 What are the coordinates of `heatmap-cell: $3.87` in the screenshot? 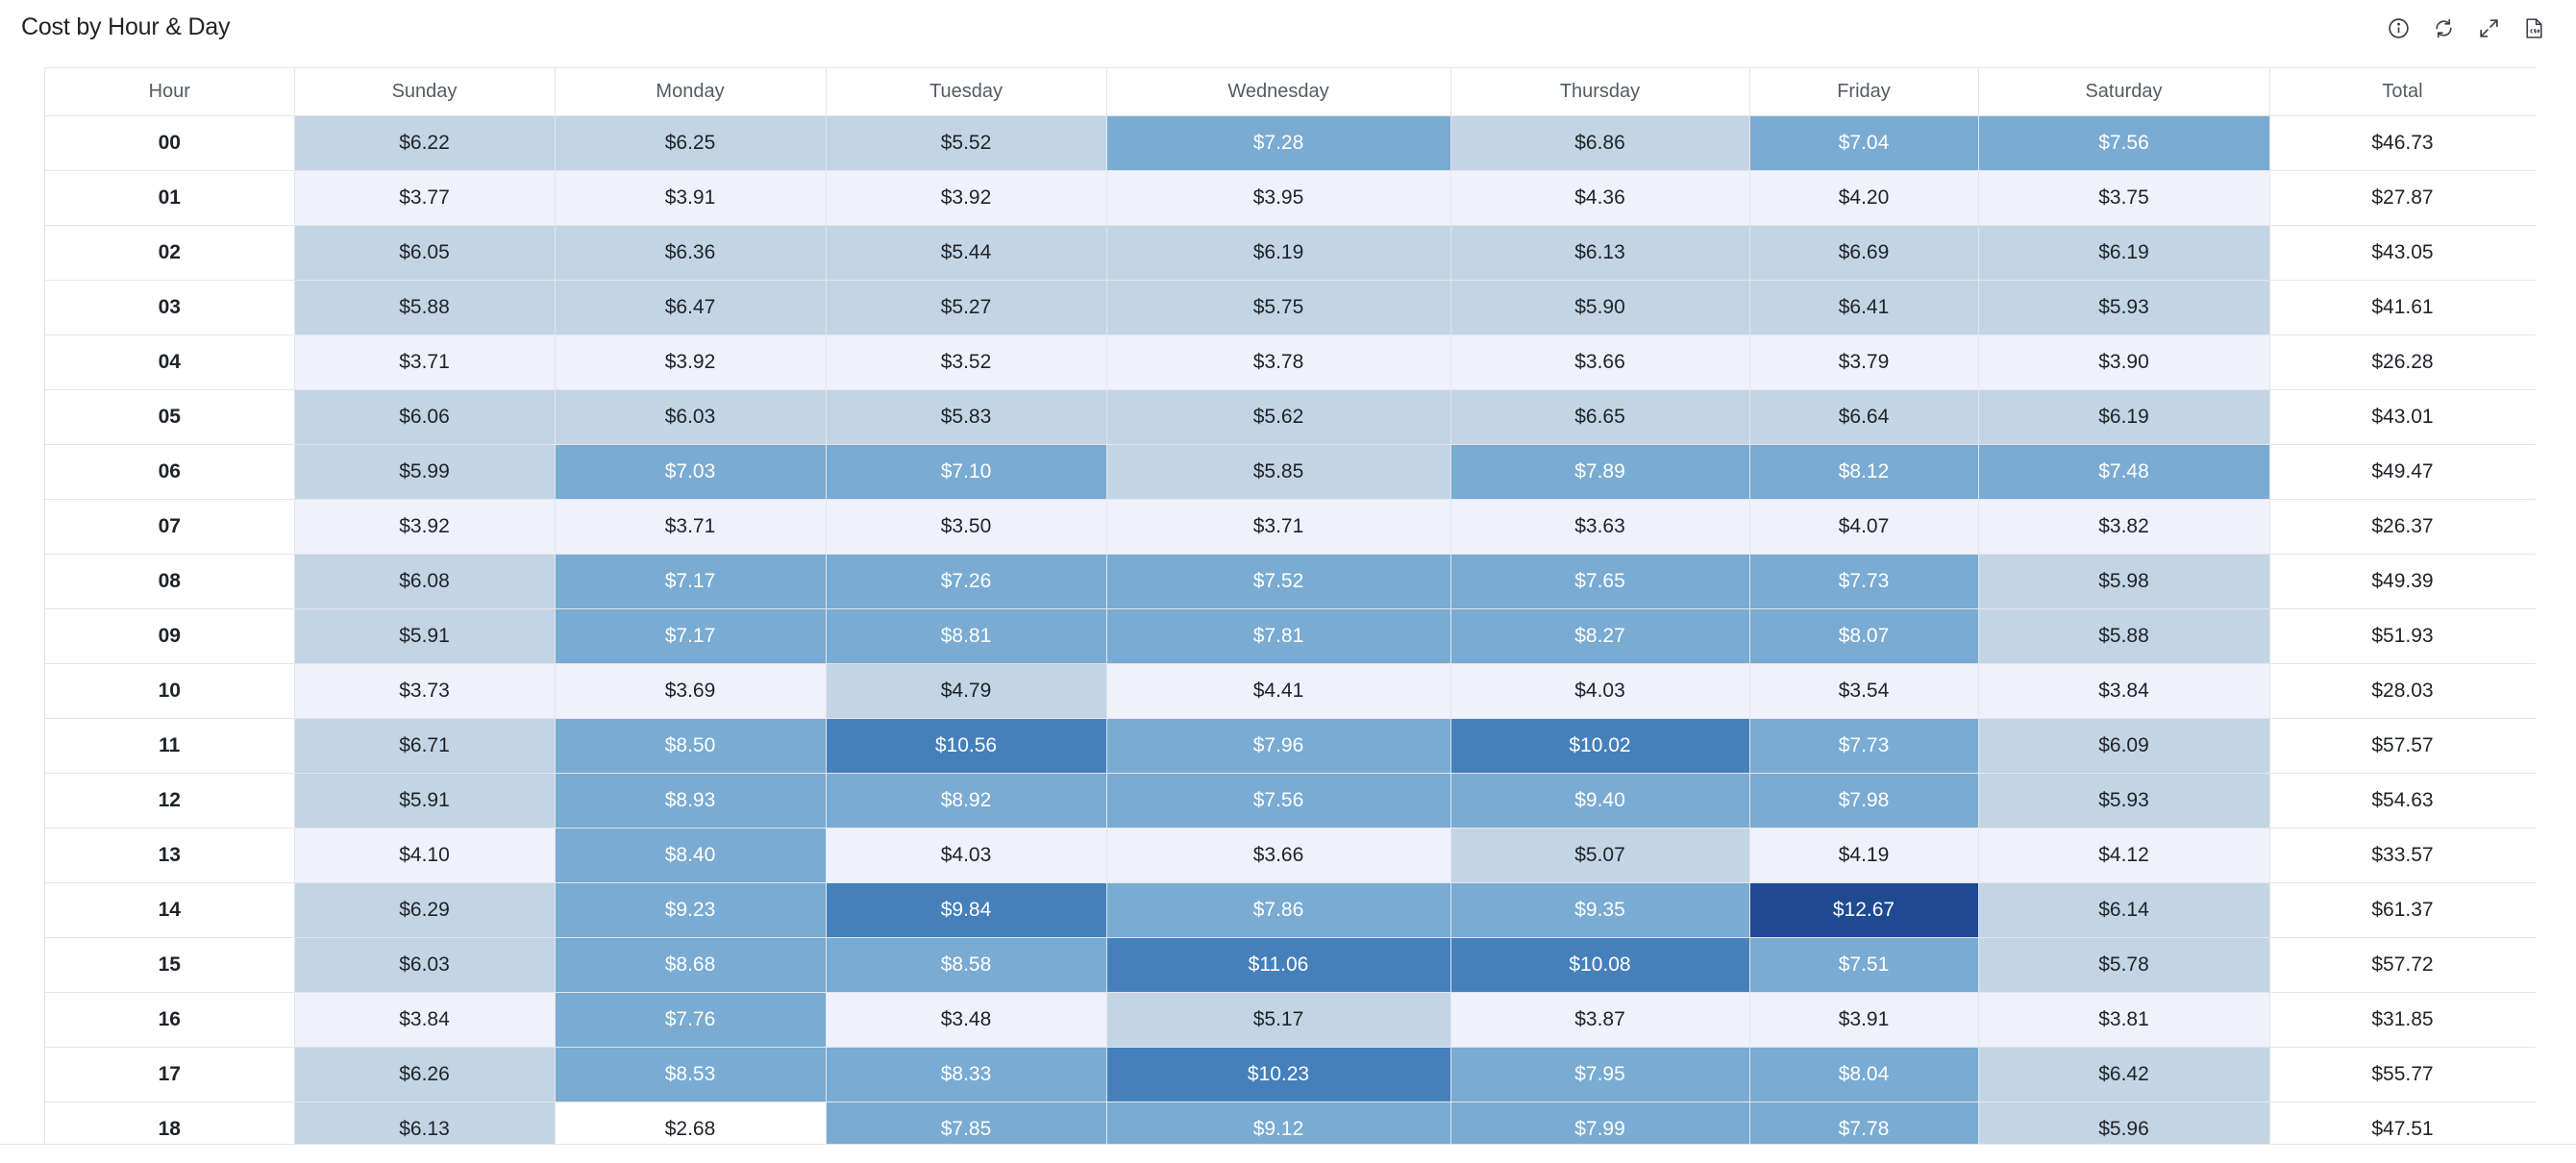 It's located at (1600, 1020).